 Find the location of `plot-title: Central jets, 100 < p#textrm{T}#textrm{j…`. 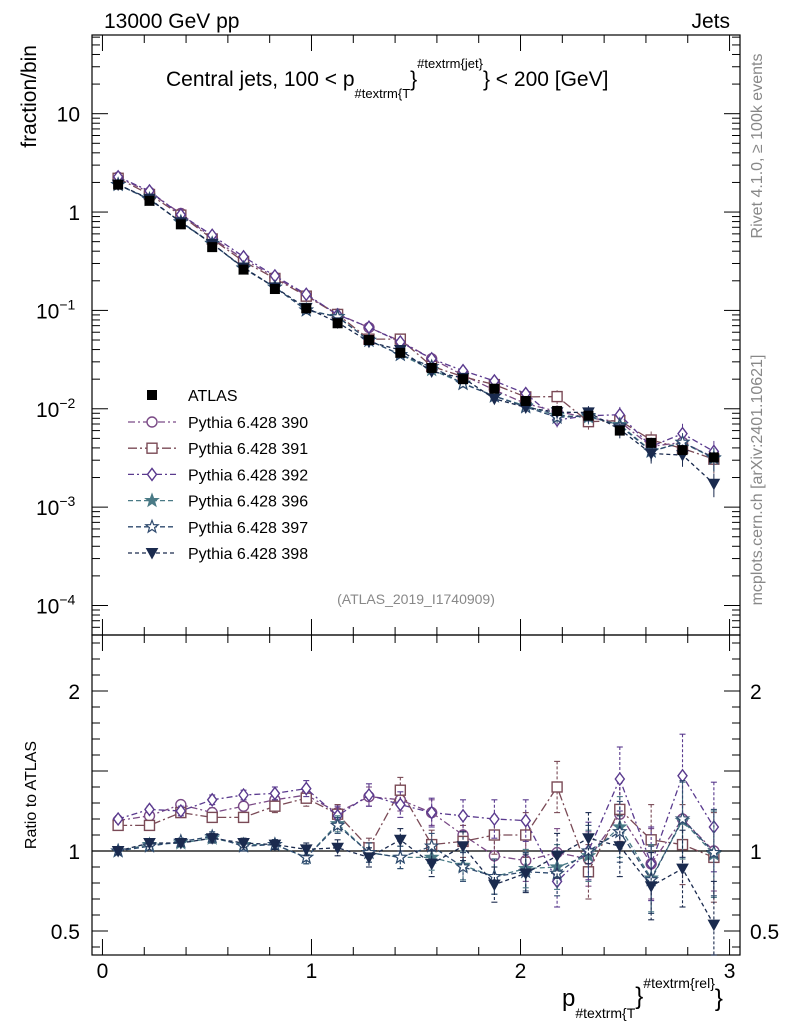

plot-title: Central jets, 100 < p#textrm{T}#textrm{j… is located at coordinates (387, 78).